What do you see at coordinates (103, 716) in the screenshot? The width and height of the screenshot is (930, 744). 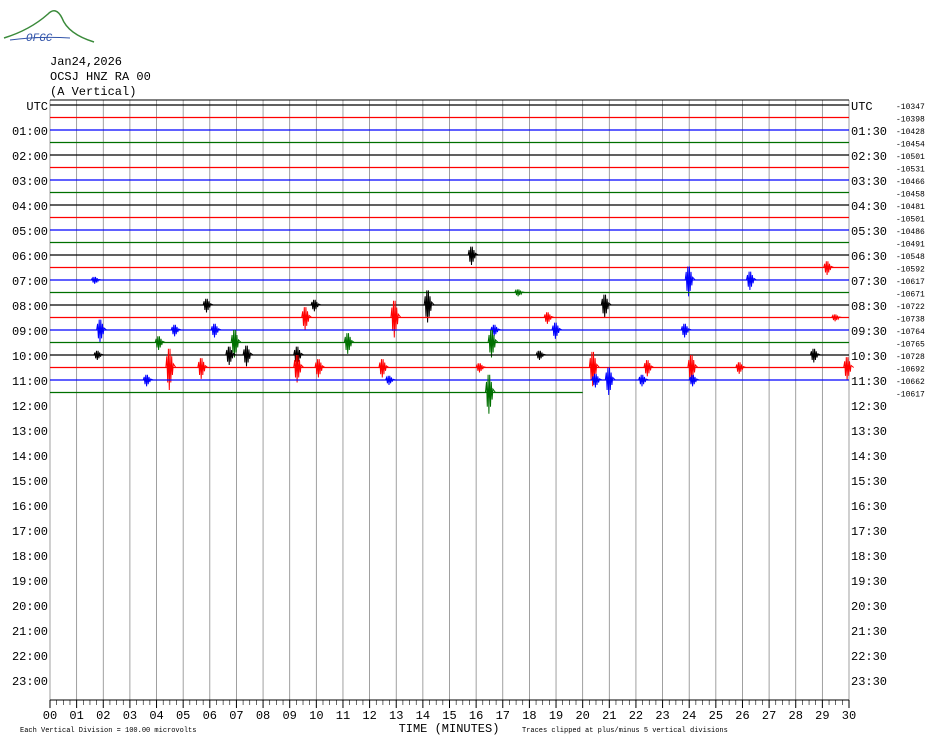 I see `x-tick-label: 02` at bounding box center [103, 716].